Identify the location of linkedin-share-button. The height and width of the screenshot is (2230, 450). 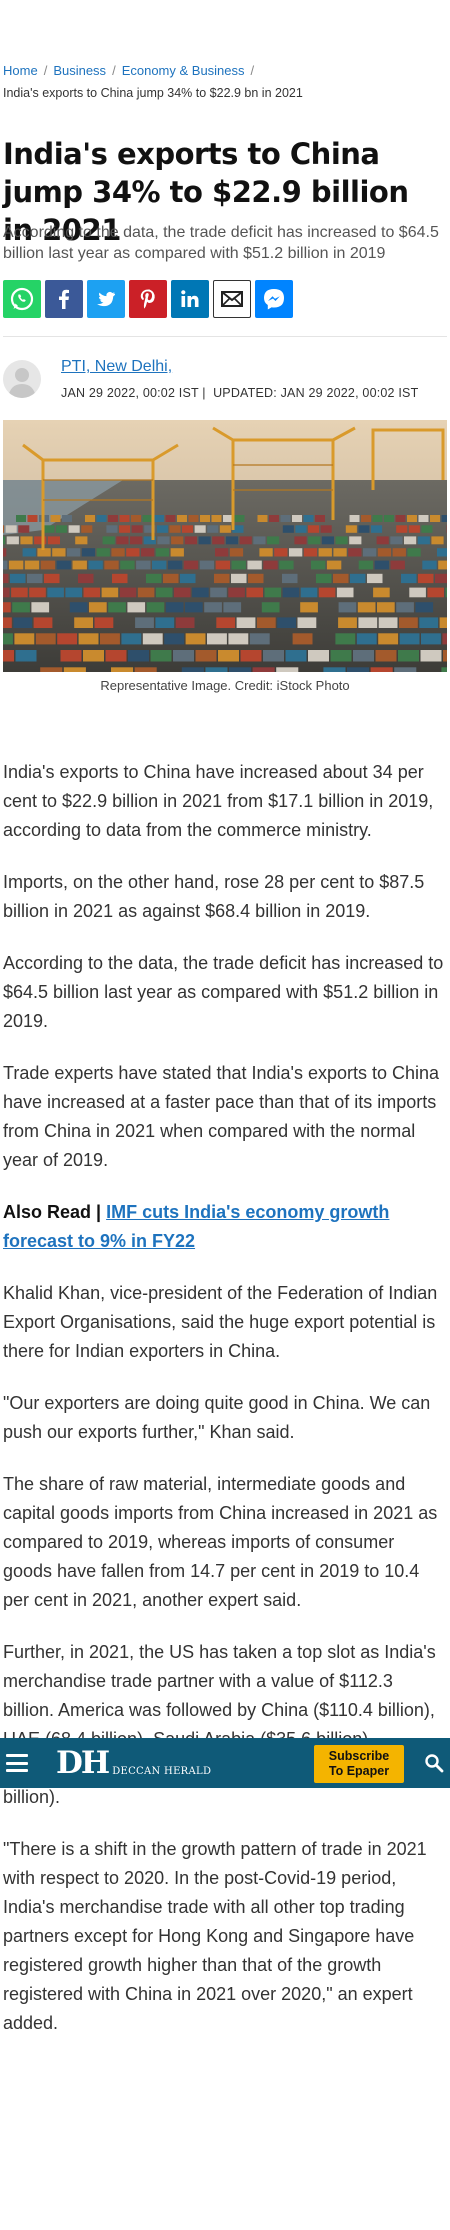
(190, 299).